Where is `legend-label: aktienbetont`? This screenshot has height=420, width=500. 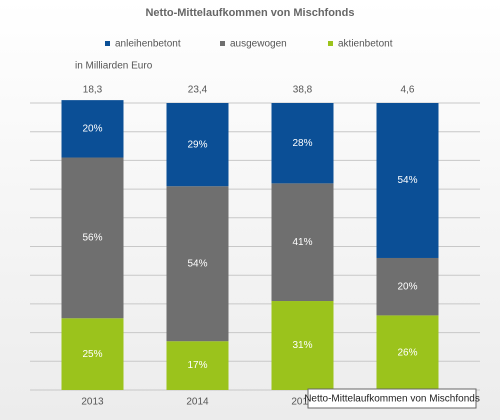 legend-label: aktienbetont is located at coordinates (365, 44).